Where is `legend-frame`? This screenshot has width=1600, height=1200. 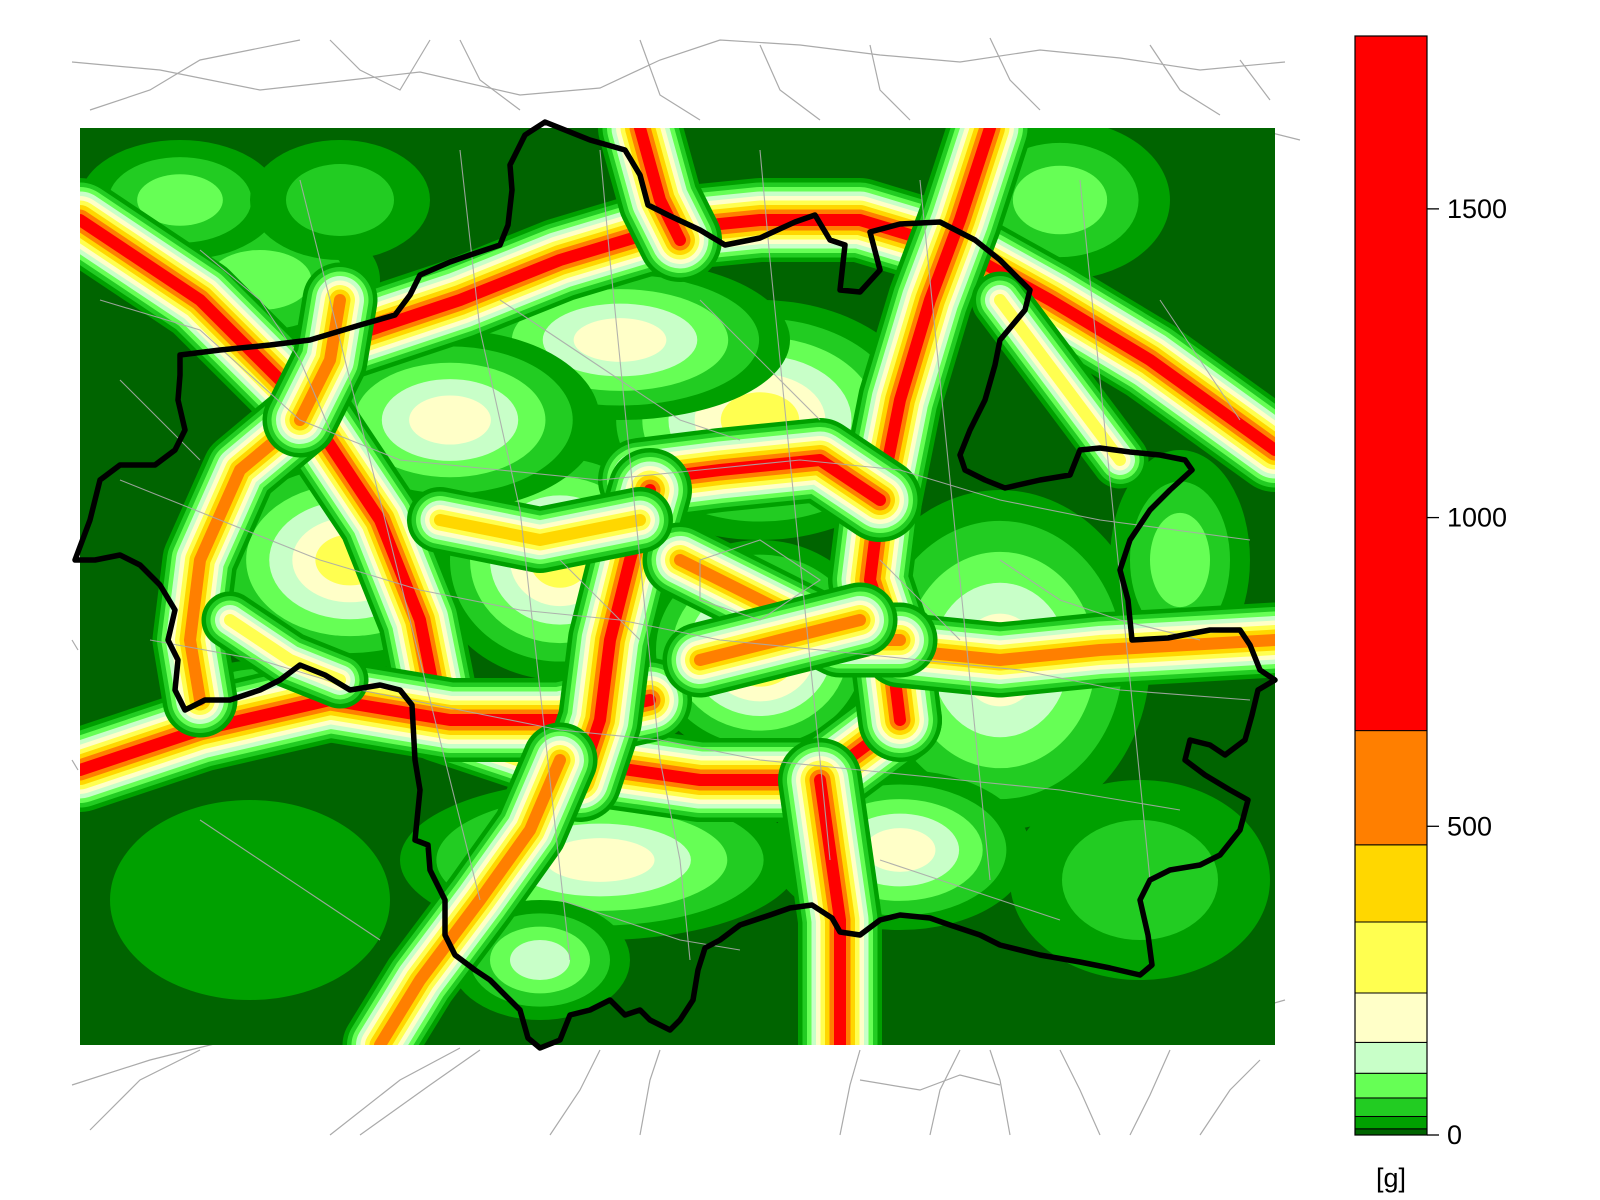 legend-frame is located at coordinates (1391, 585).